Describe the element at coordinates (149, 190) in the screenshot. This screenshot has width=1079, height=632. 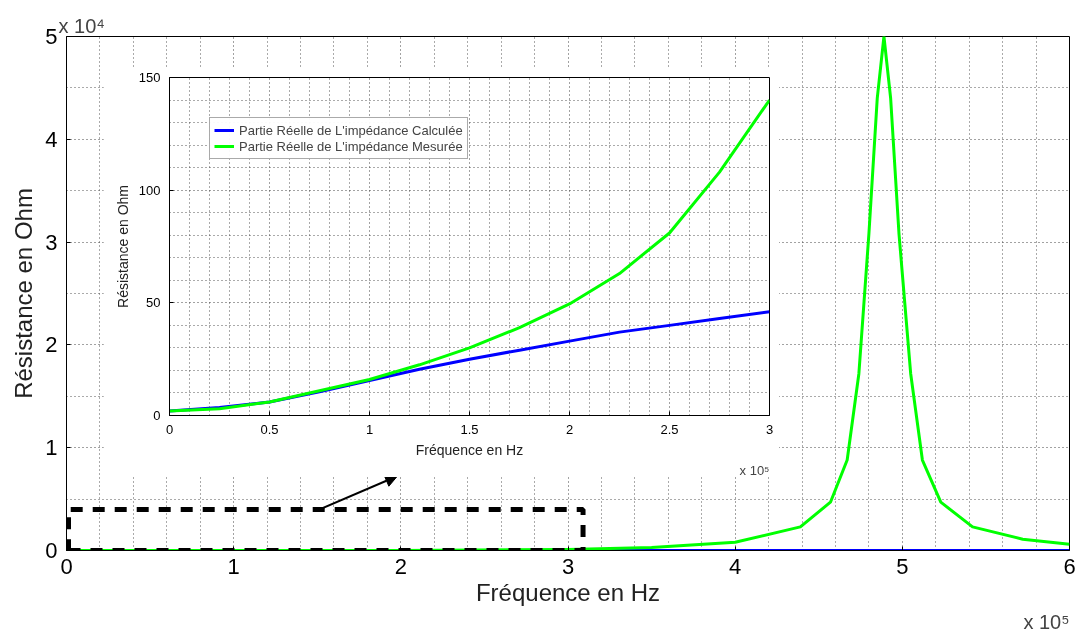
I see `y-tick-label: 100` at that location.